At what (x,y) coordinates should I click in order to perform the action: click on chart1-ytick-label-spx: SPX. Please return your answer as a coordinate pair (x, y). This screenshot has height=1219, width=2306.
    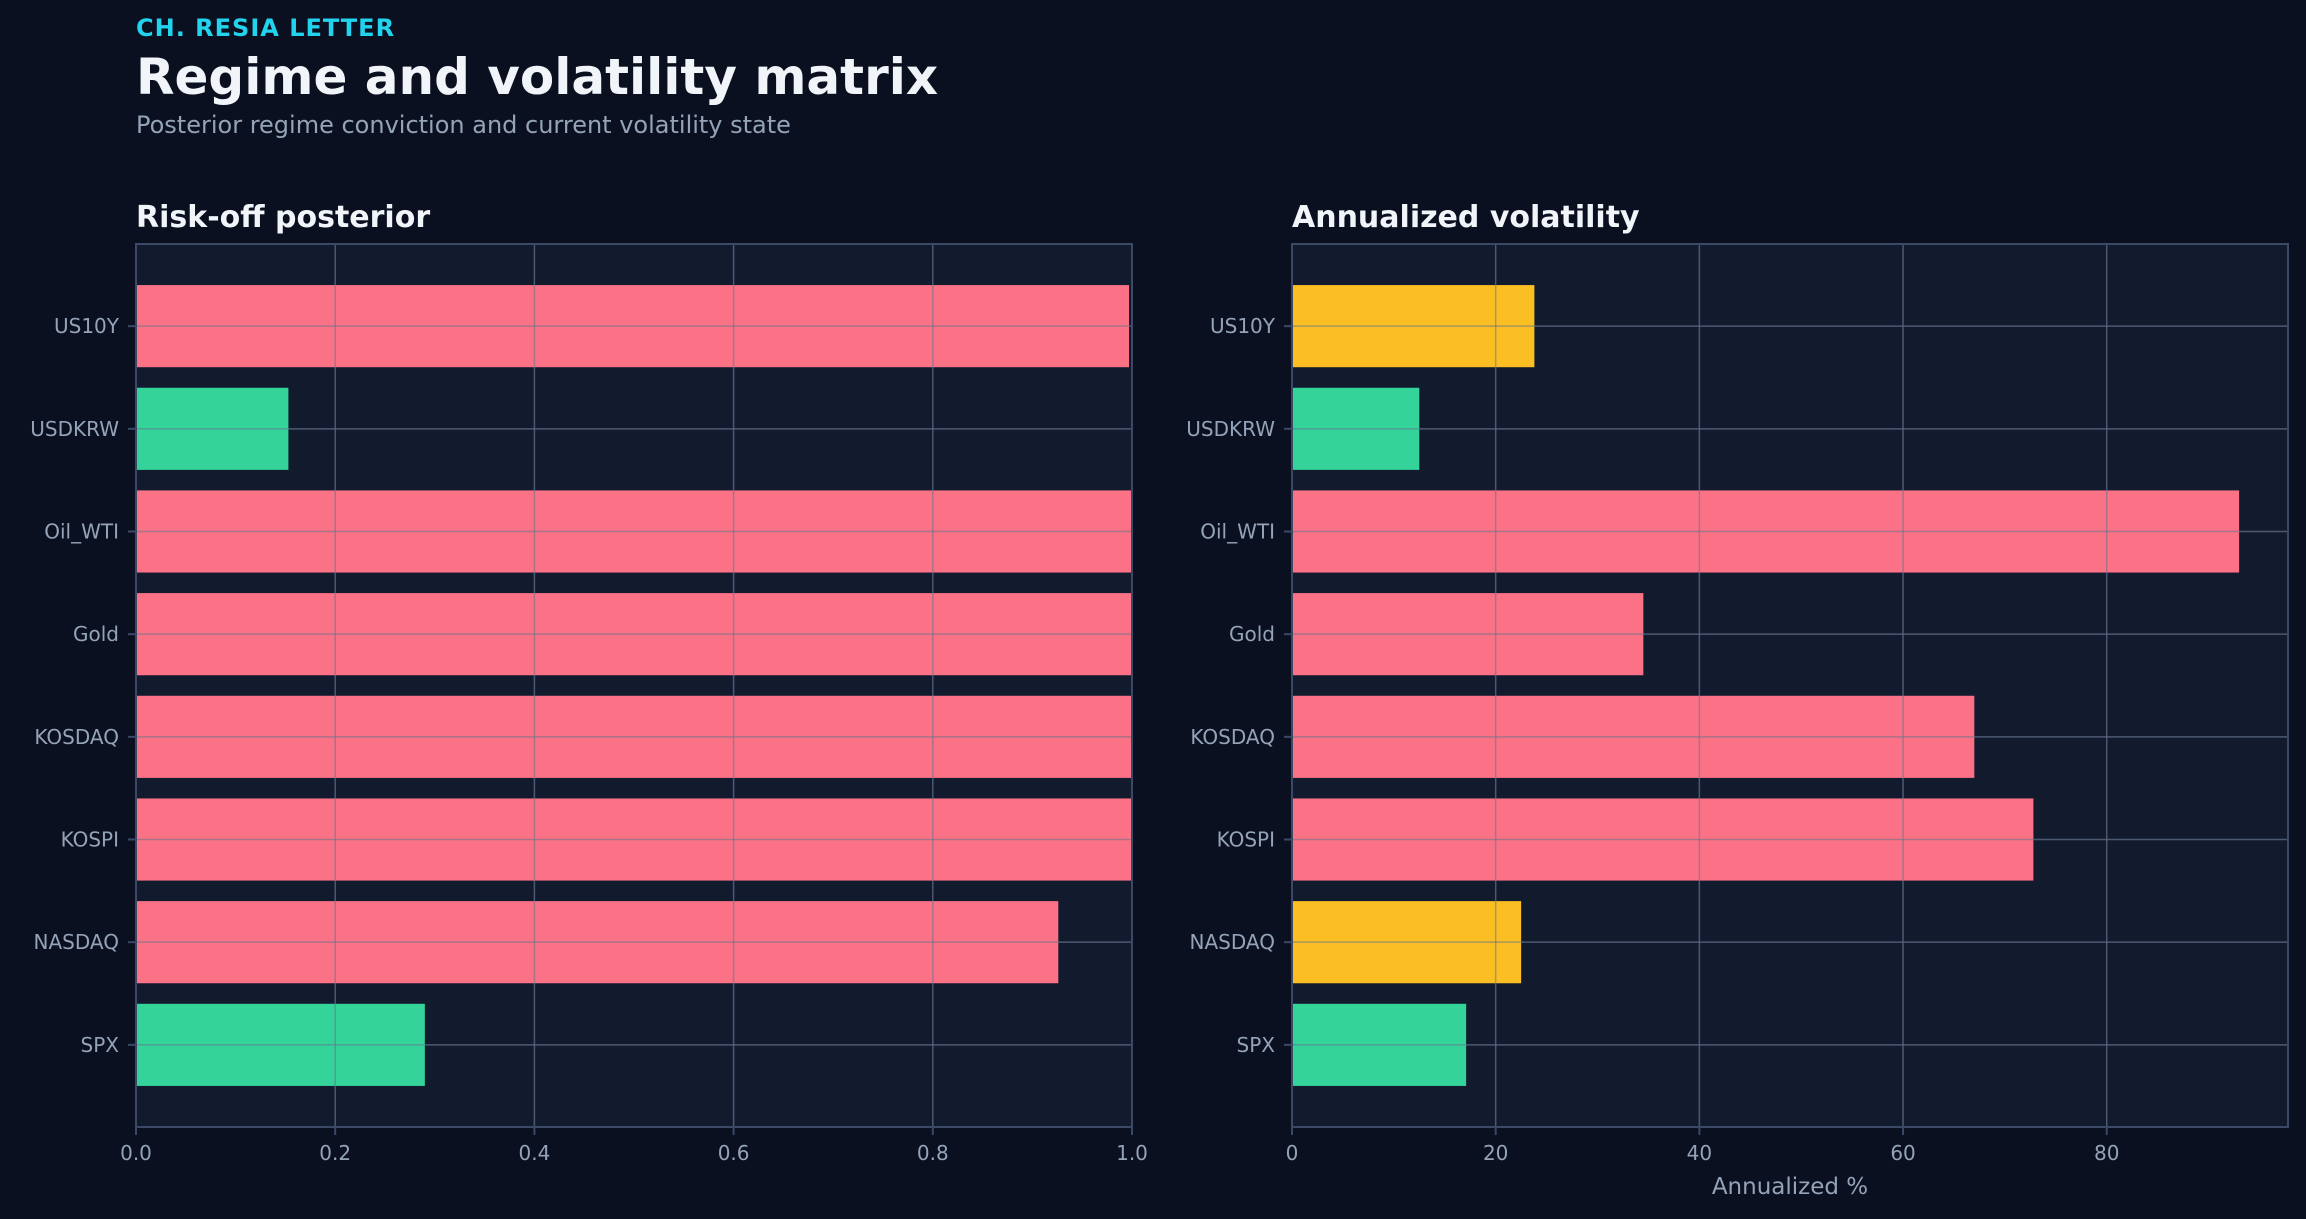
    Looking at the image, I should click on (100, 1045).